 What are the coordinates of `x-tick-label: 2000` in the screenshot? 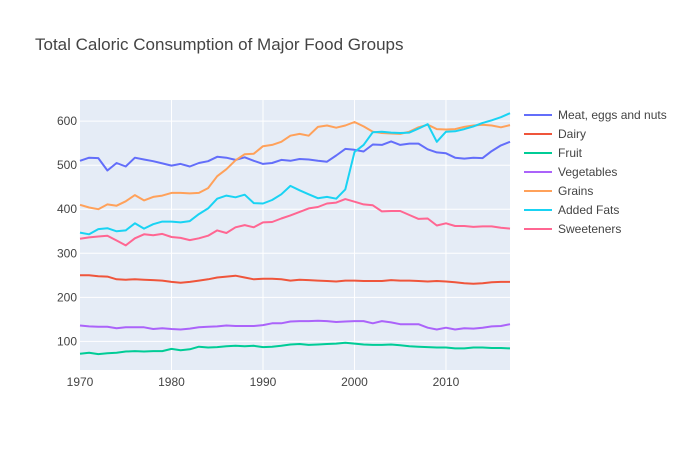 It's located at (354, 382).